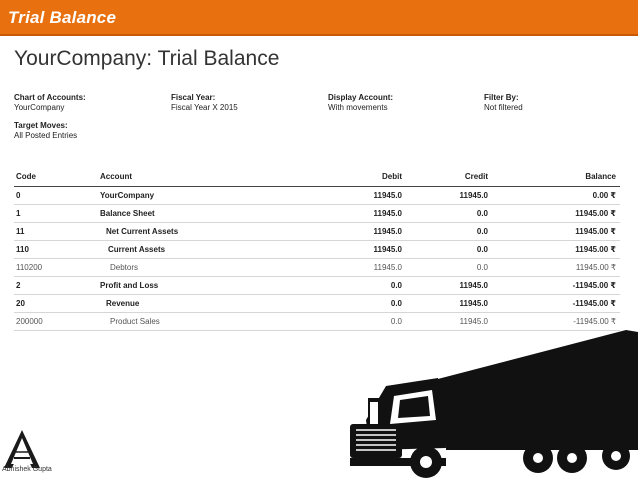  What do you see at coordinates (50, 97) in the screenshot?
I see `filter-label: Chart of Accounts:` at bounding box center [50, 97].